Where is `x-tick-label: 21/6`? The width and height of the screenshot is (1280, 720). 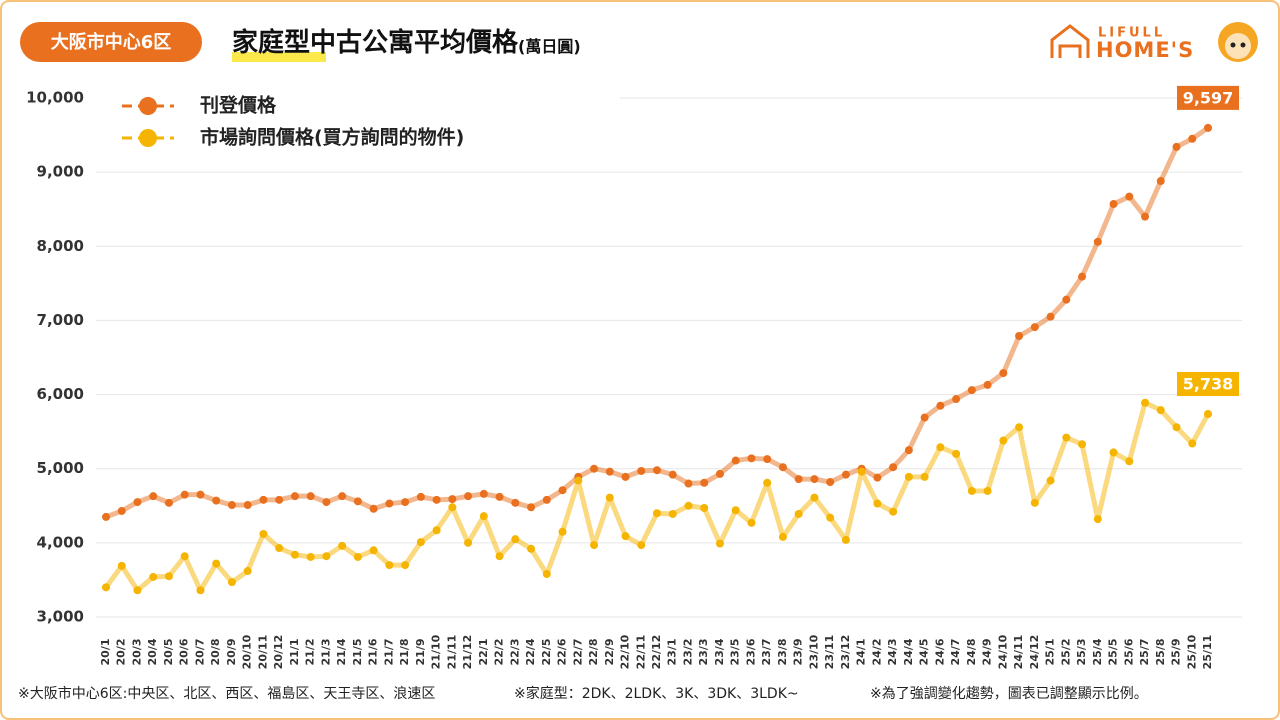 x-tick-label: 21/6 is located at coordinates (373, 651).